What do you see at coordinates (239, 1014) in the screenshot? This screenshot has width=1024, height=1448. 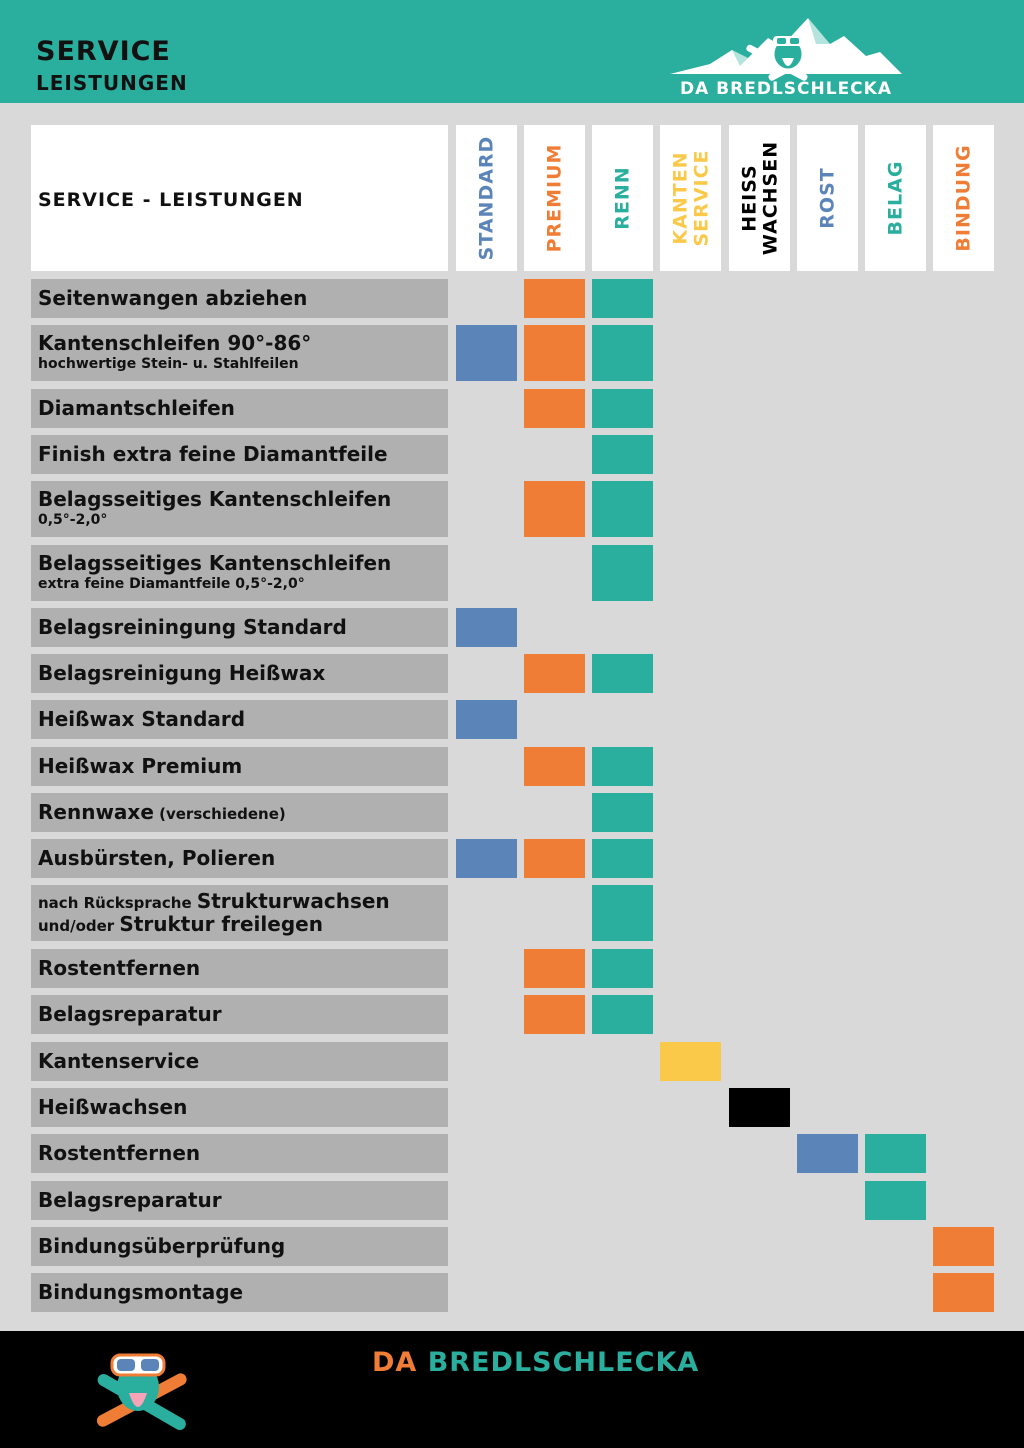 I see `table-row: Belagsreparatur` at bounding box center [239, 1014].